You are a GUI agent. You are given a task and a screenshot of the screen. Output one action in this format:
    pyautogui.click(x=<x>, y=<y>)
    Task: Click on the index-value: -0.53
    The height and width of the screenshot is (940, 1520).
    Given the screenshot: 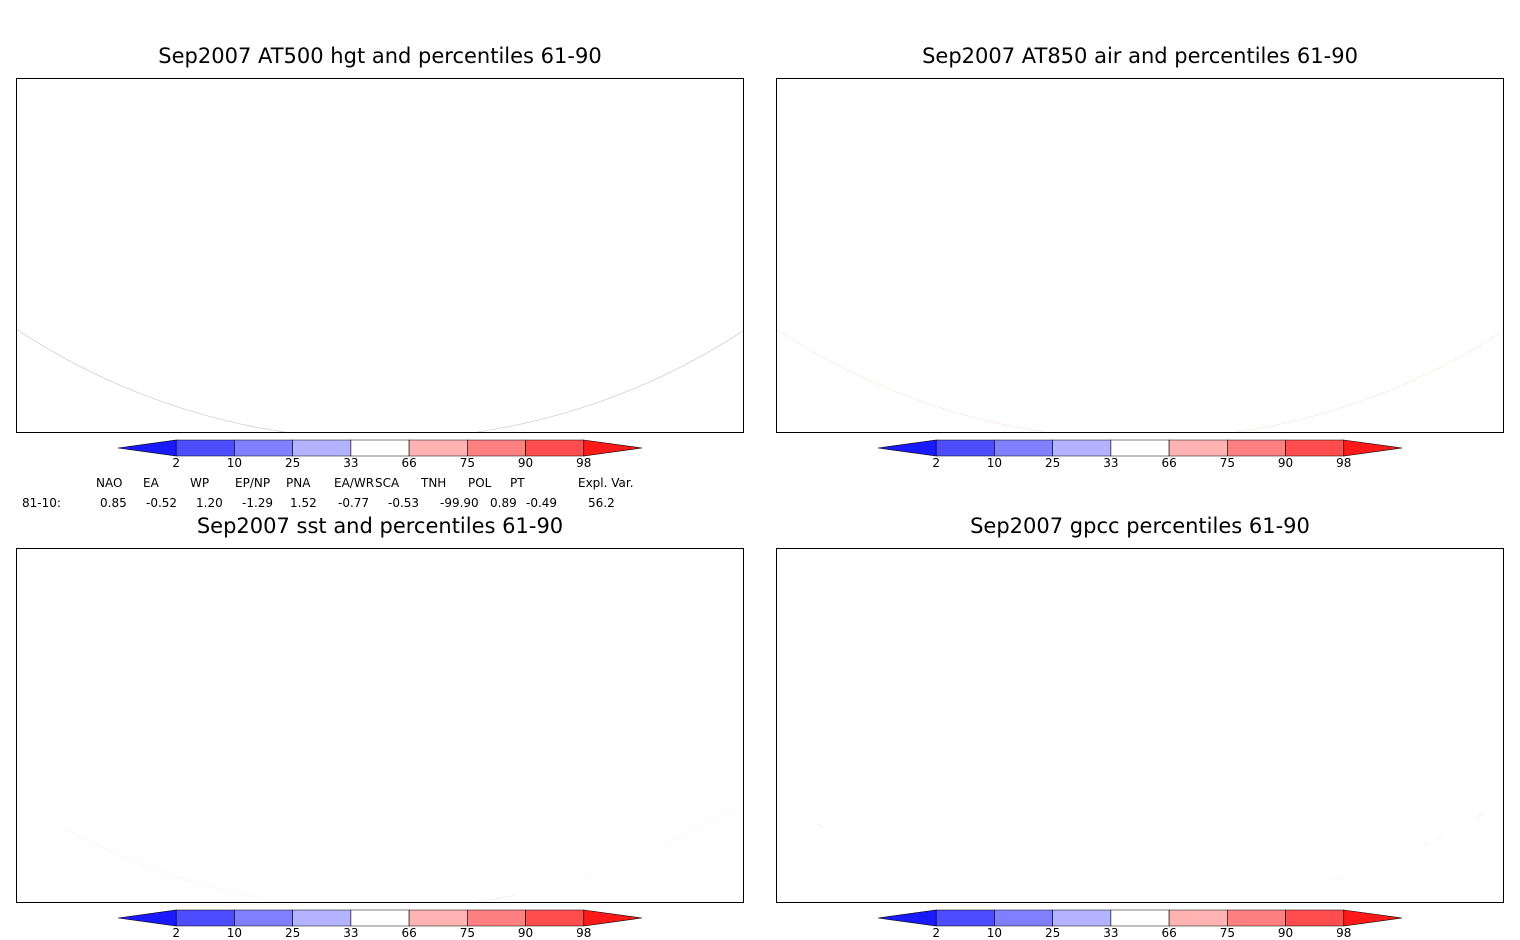 What is the action you would take?
    pyautogui.click(x=404, y=503)
    